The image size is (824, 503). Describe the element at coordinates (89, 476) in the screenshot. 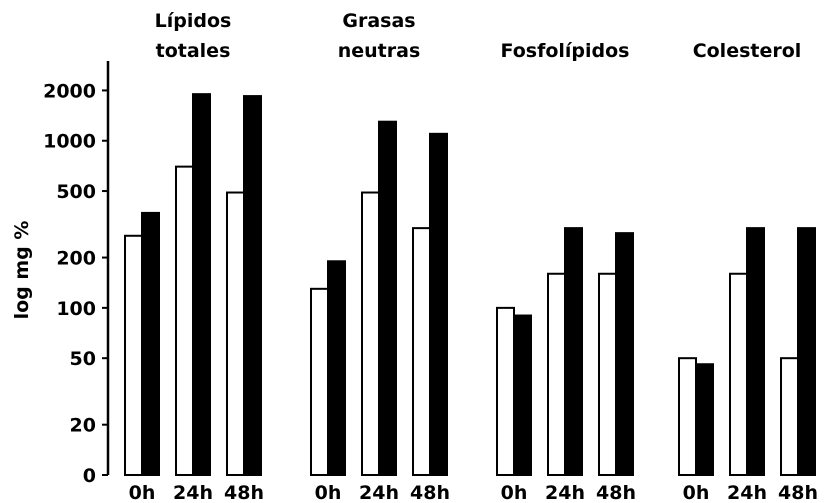

I see `y-tick-label: 0` at that location.